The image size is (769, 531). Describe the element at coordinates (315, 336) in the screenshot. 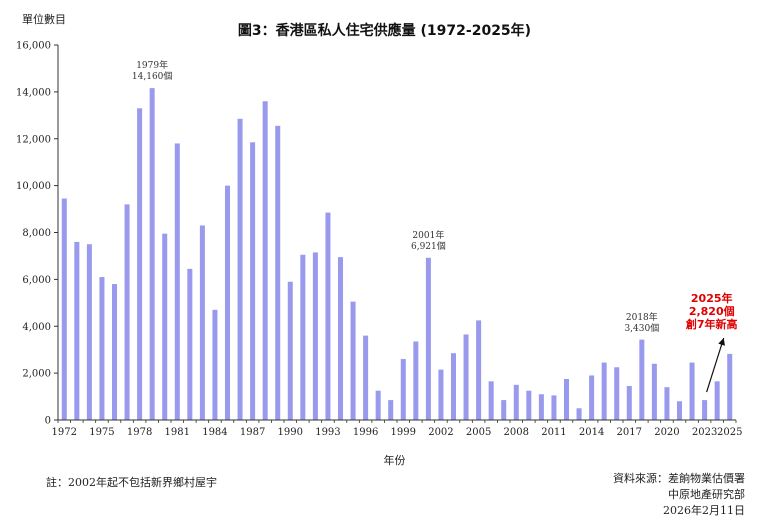

I see `bar-1992` at that location.